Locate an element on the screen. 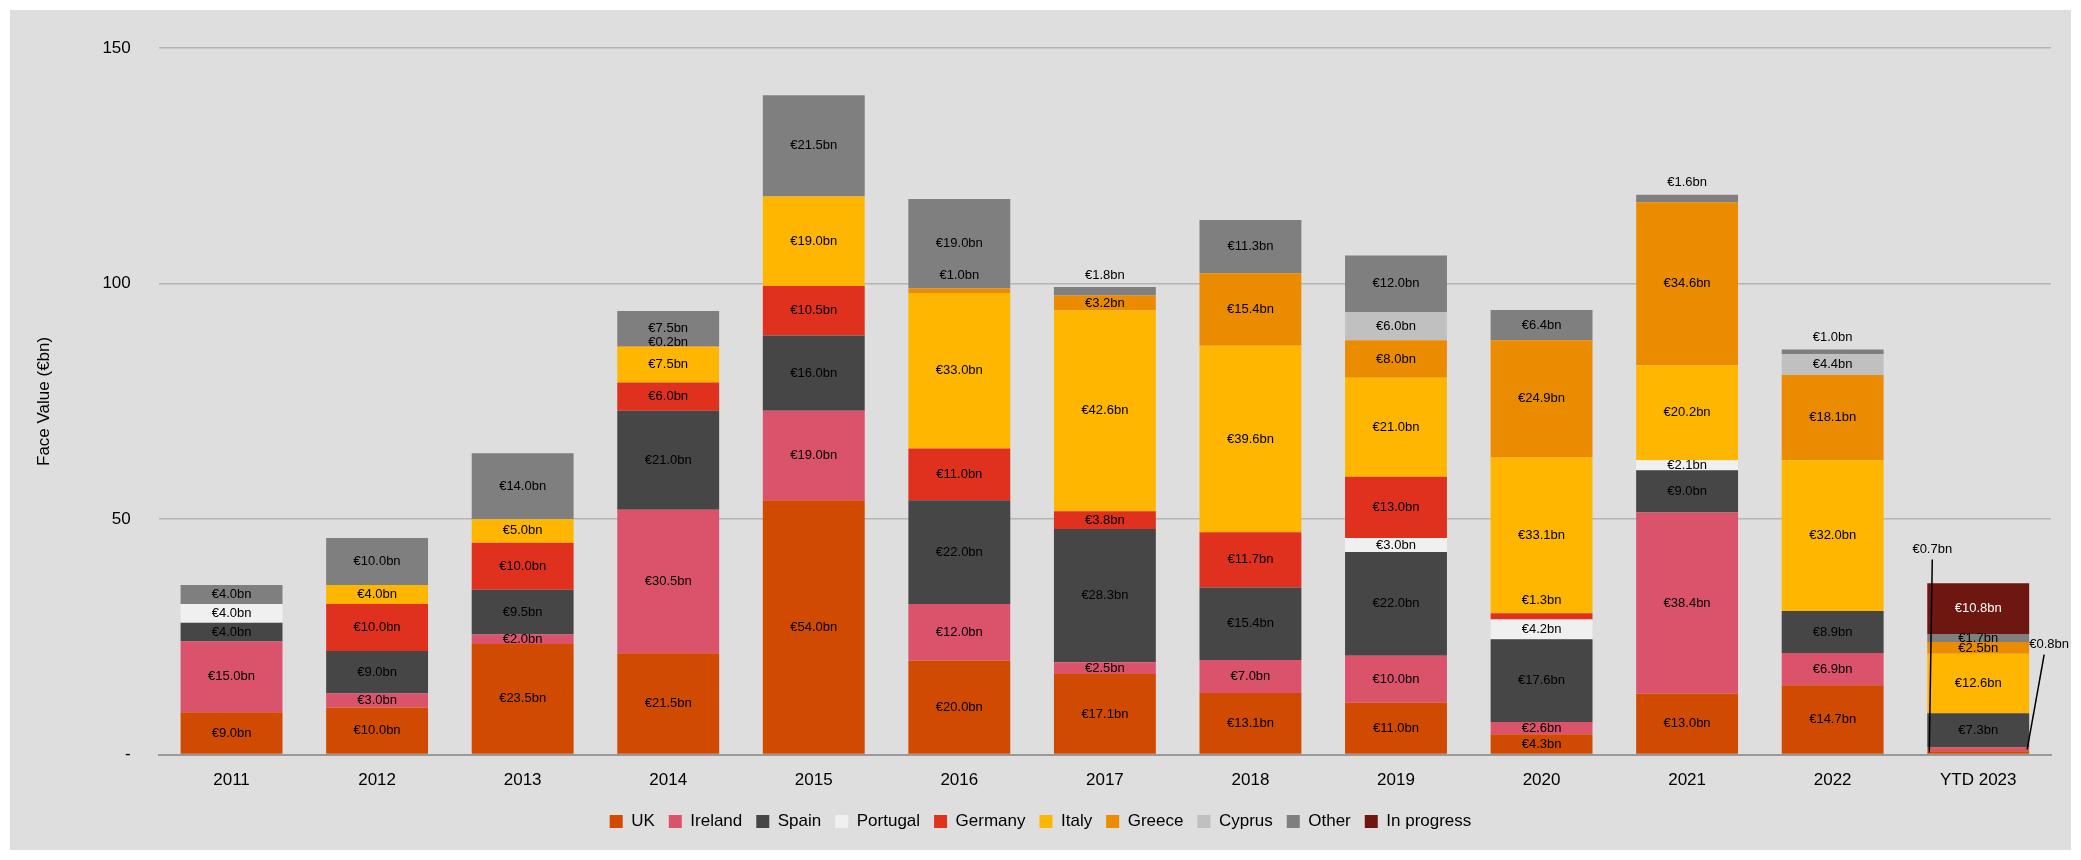  data-label: €2.0bn is located at coordinates (522, 638).